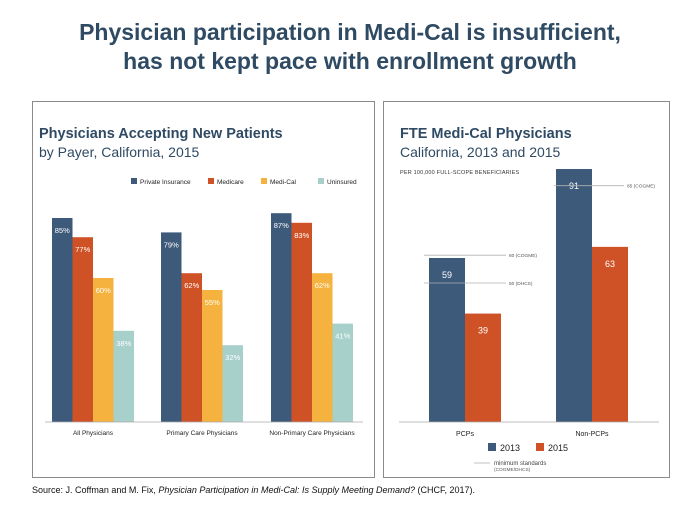  I want to click on category-label-primary-care-physicians: Primary Care Physicians, so click(202, 433).